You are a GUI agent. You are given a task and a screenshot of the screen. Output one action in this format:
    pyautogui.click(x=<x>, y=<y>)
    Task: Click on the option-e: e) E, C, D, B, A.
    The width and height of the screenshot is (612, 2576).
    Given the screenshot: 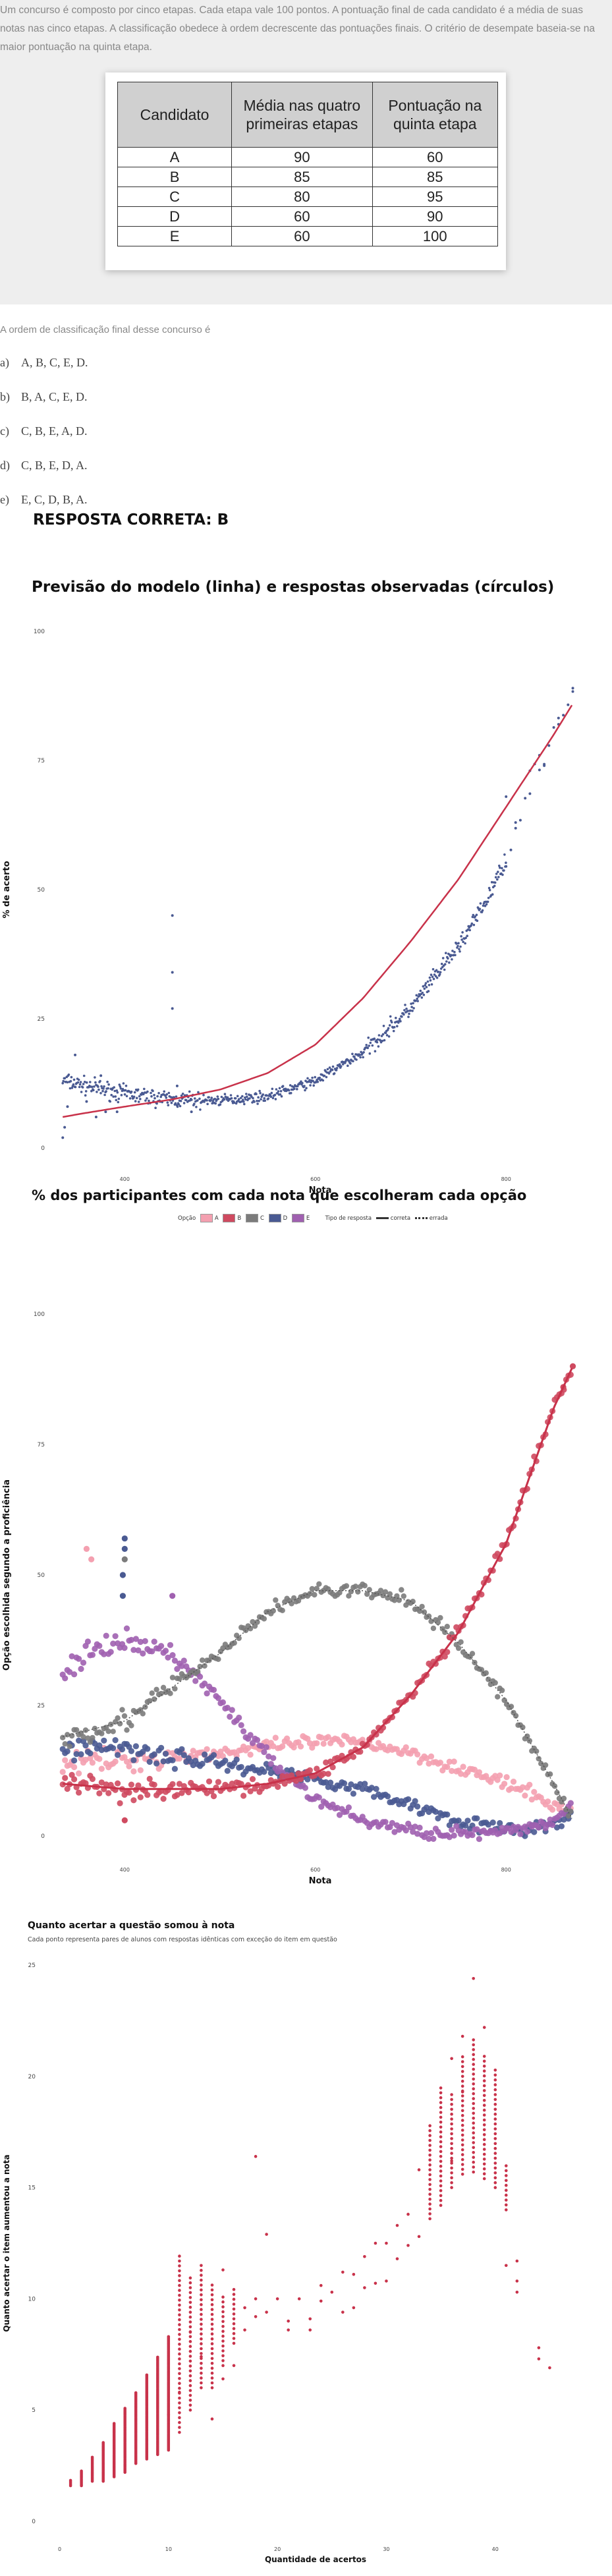 What is the action you would take?
    pyautogui.click(x=44, y=500)
    